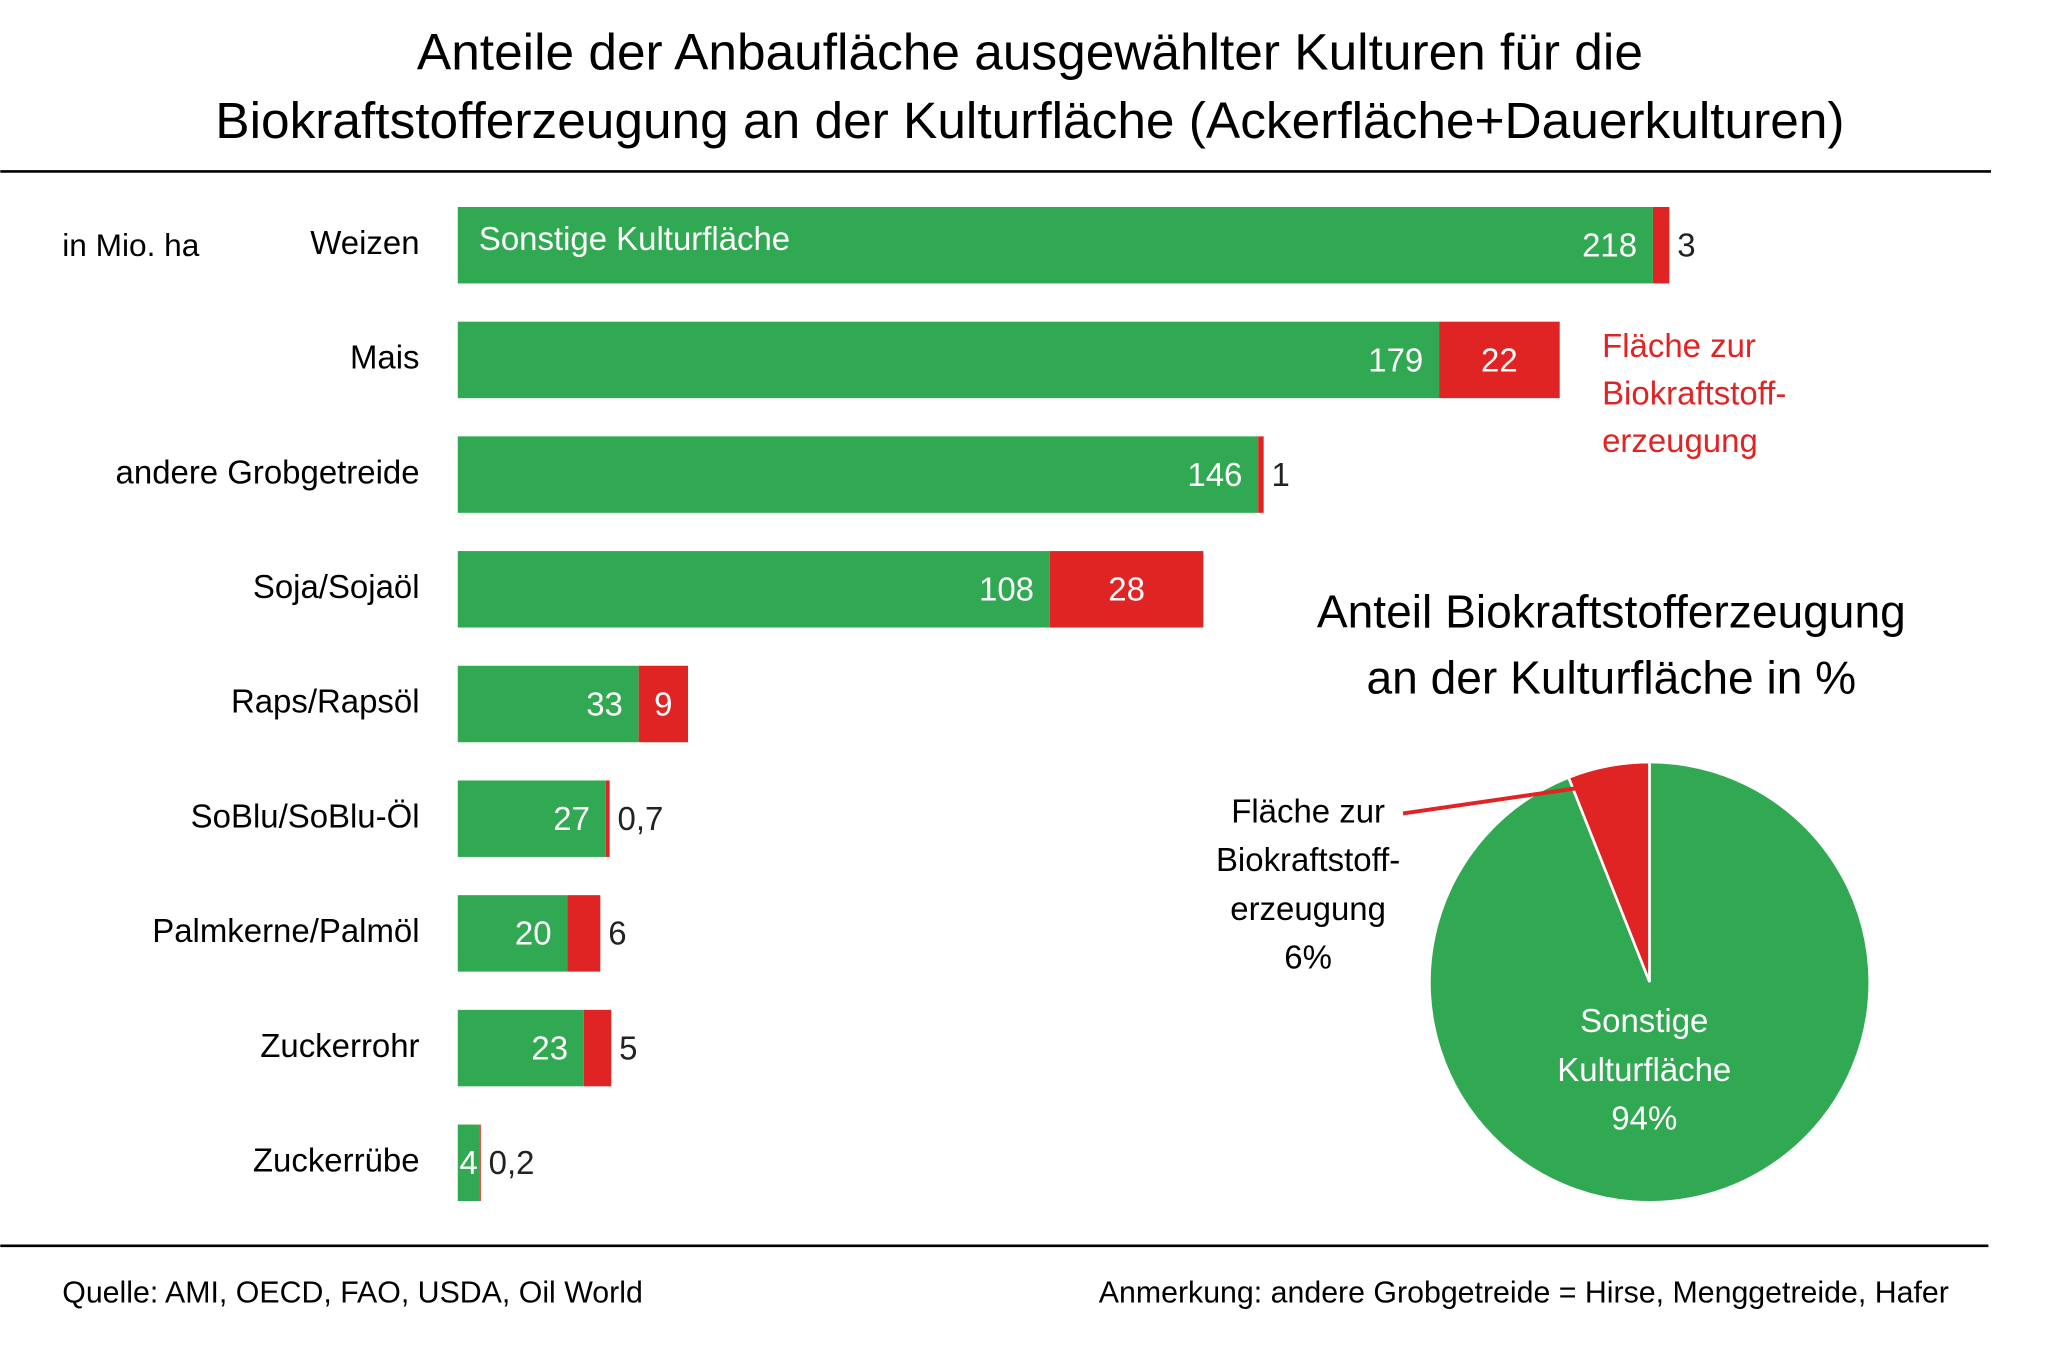 The width and height of the screenshot is (2048, 1350). What do you see at coordinates (1006, 589) in the screenshot?
I see `value-label: 108` at bounding box center [1006, 589].